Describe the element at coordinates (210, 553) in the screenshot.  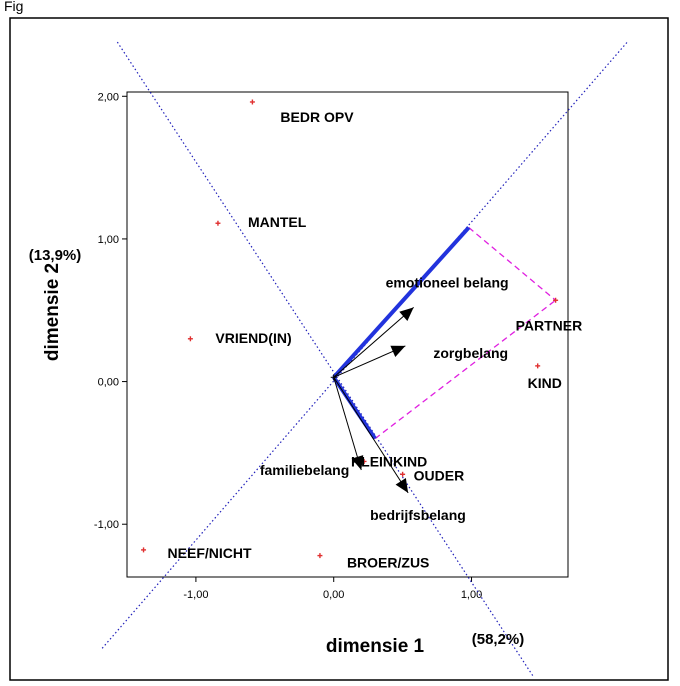
I see `point-label: NEEF/NICHT` at that location.